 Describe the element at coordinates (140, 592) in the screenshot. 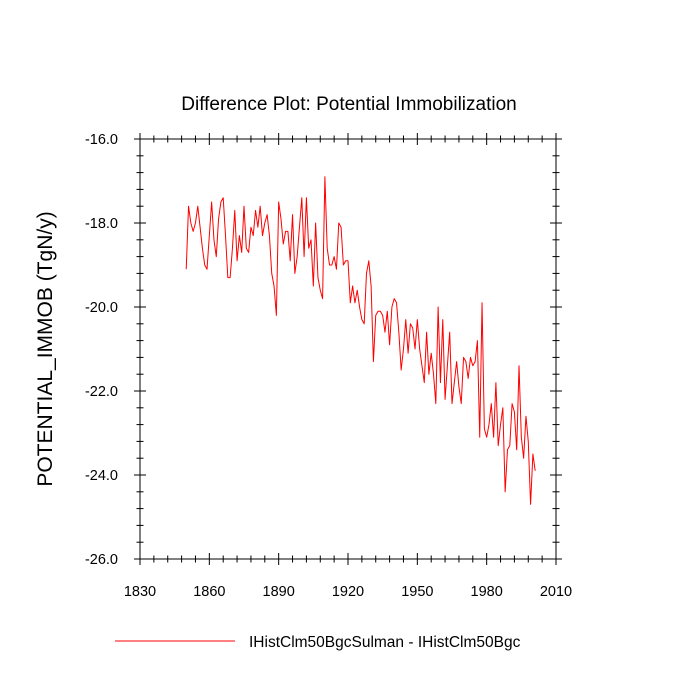

I see `x-tick-label: 1830` at that location.